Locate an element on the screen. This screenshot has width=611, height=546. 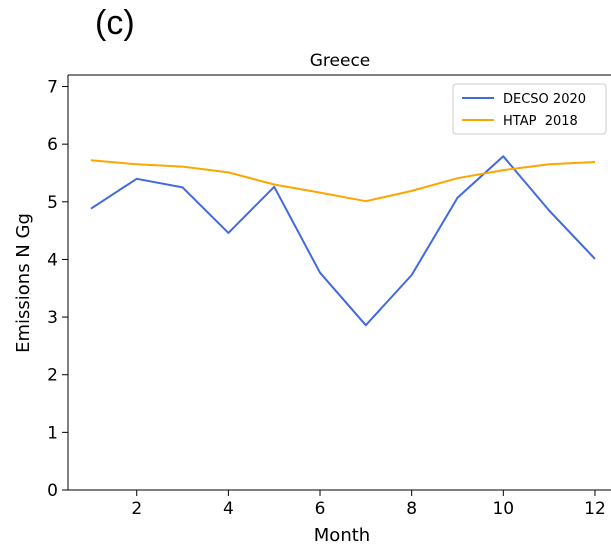
y-axis-label: Emissions N Gg is located at coordinates (23, 283).